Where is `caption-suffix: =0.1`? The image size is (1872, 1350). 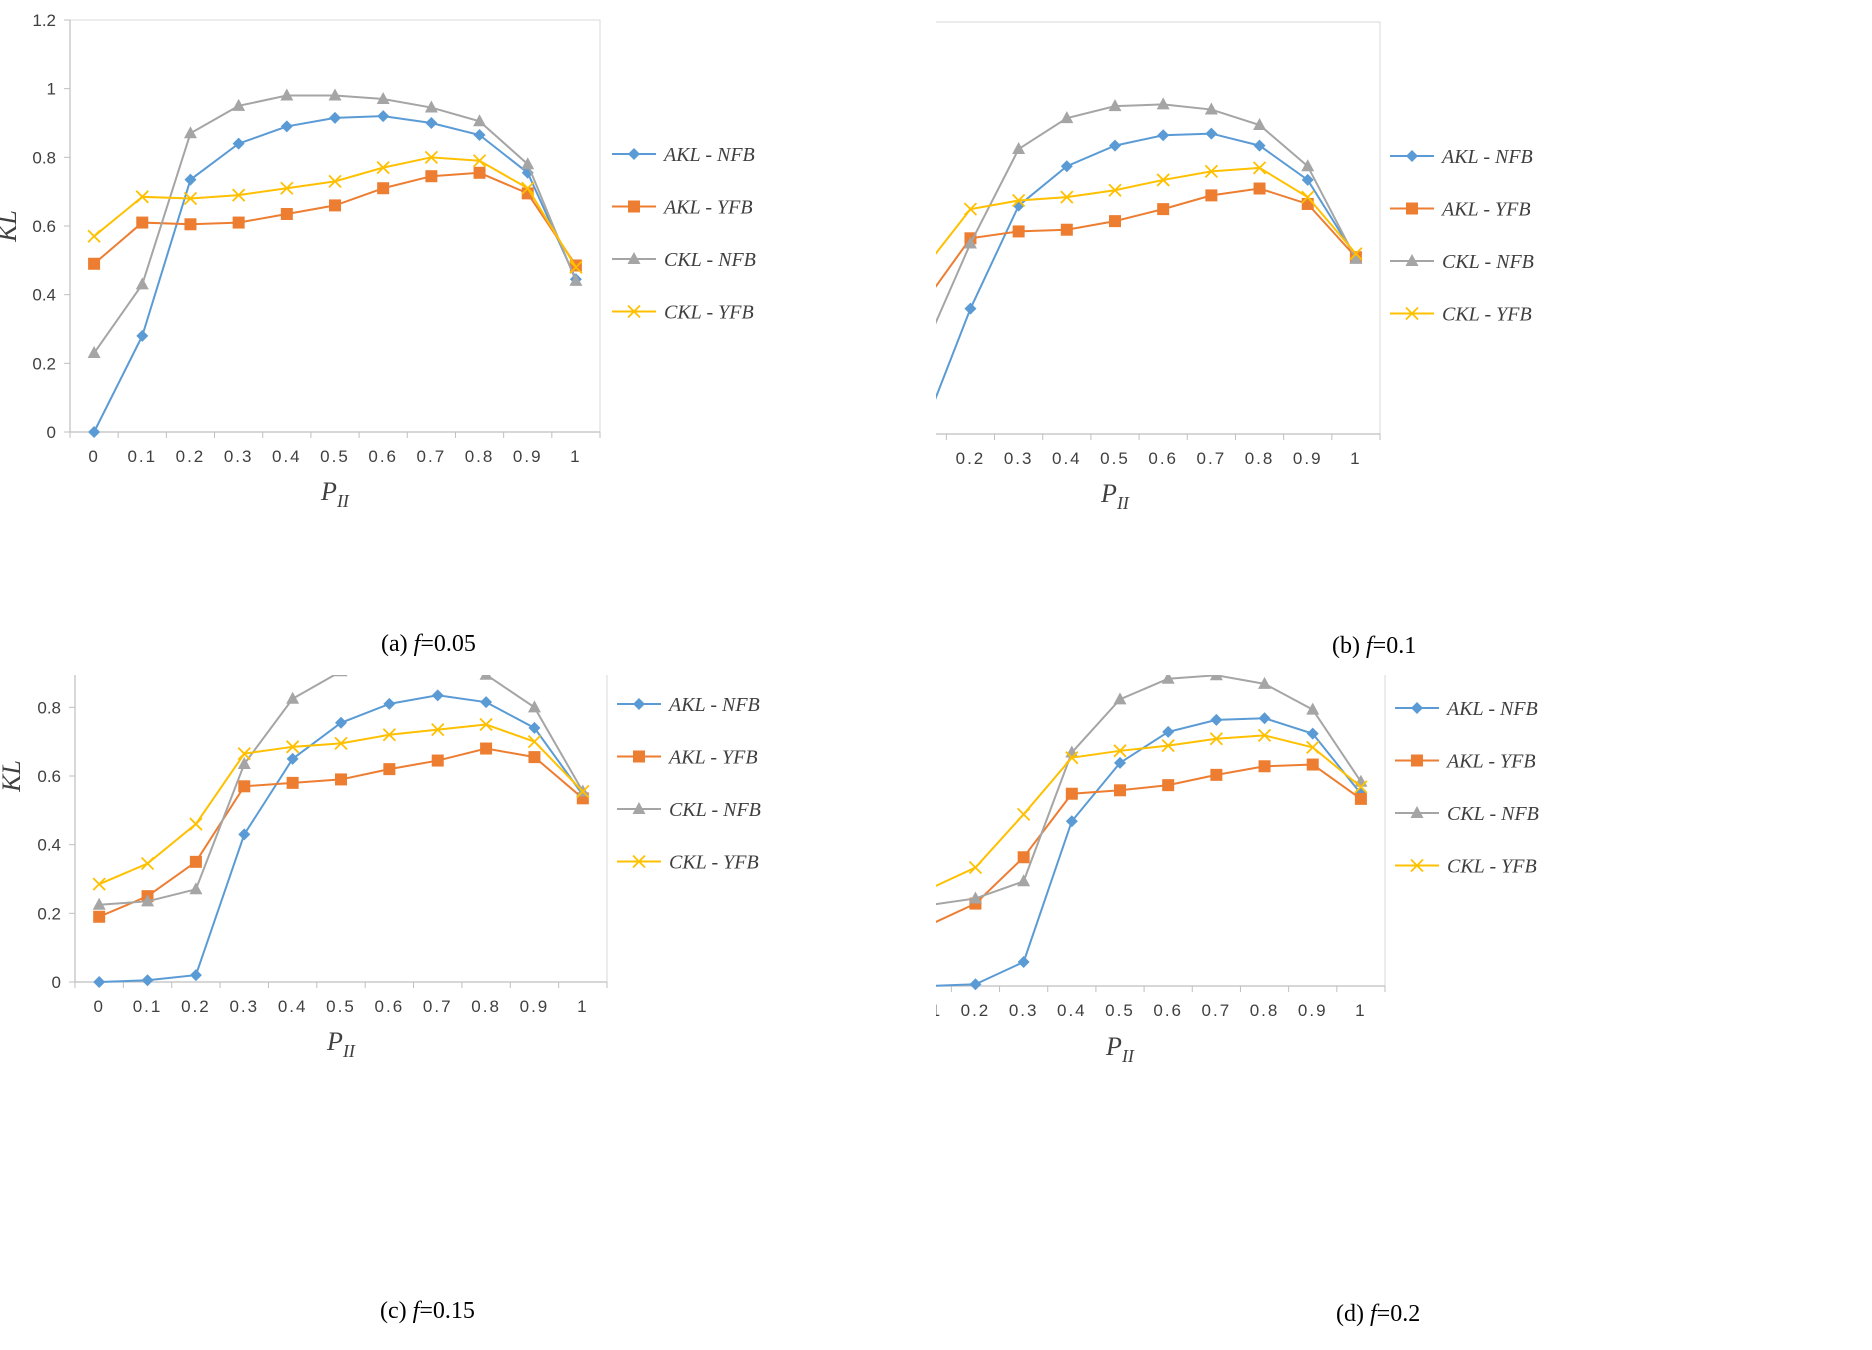 caption-suffix: =0.1 is located at coordinates (1394, 646).